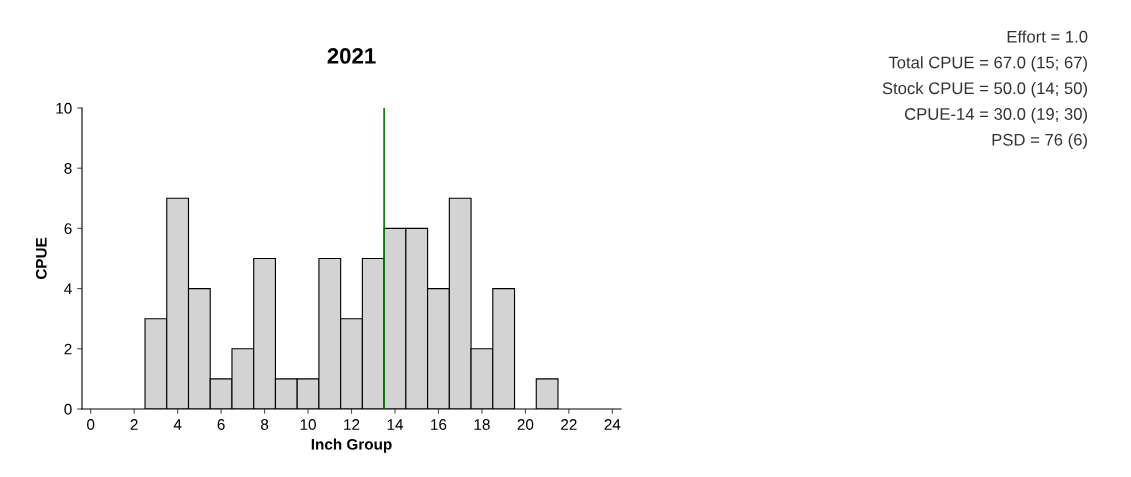 This screenshot has width=1131, height=477. I want to click on y-tick-label: 8, so click(68, 168).